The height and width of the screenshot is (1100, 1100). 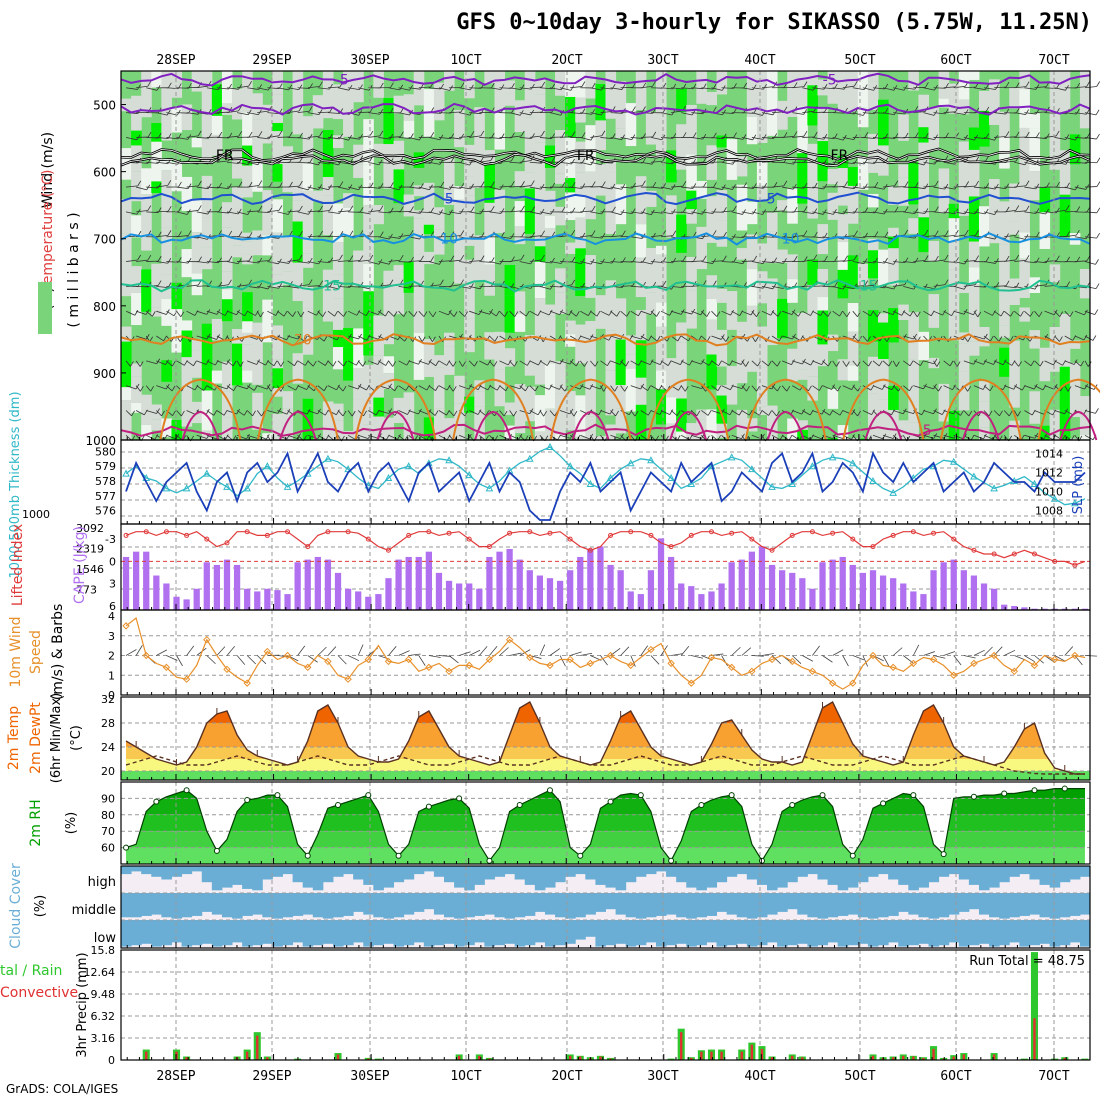 I want to click on y-tick-label: 580, so click(x=105, y=451).